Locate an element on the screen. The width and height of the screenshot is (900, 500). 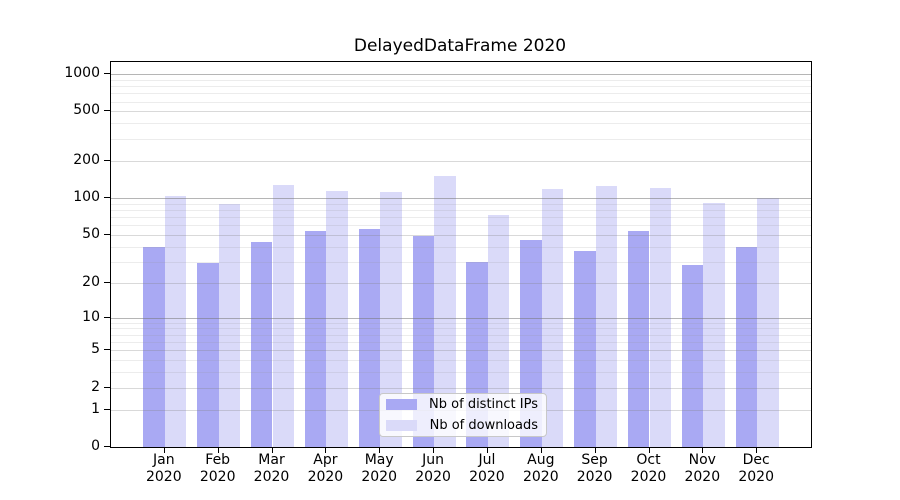
legend-swatch-distinct-ips is located at coordinates (401, 405).